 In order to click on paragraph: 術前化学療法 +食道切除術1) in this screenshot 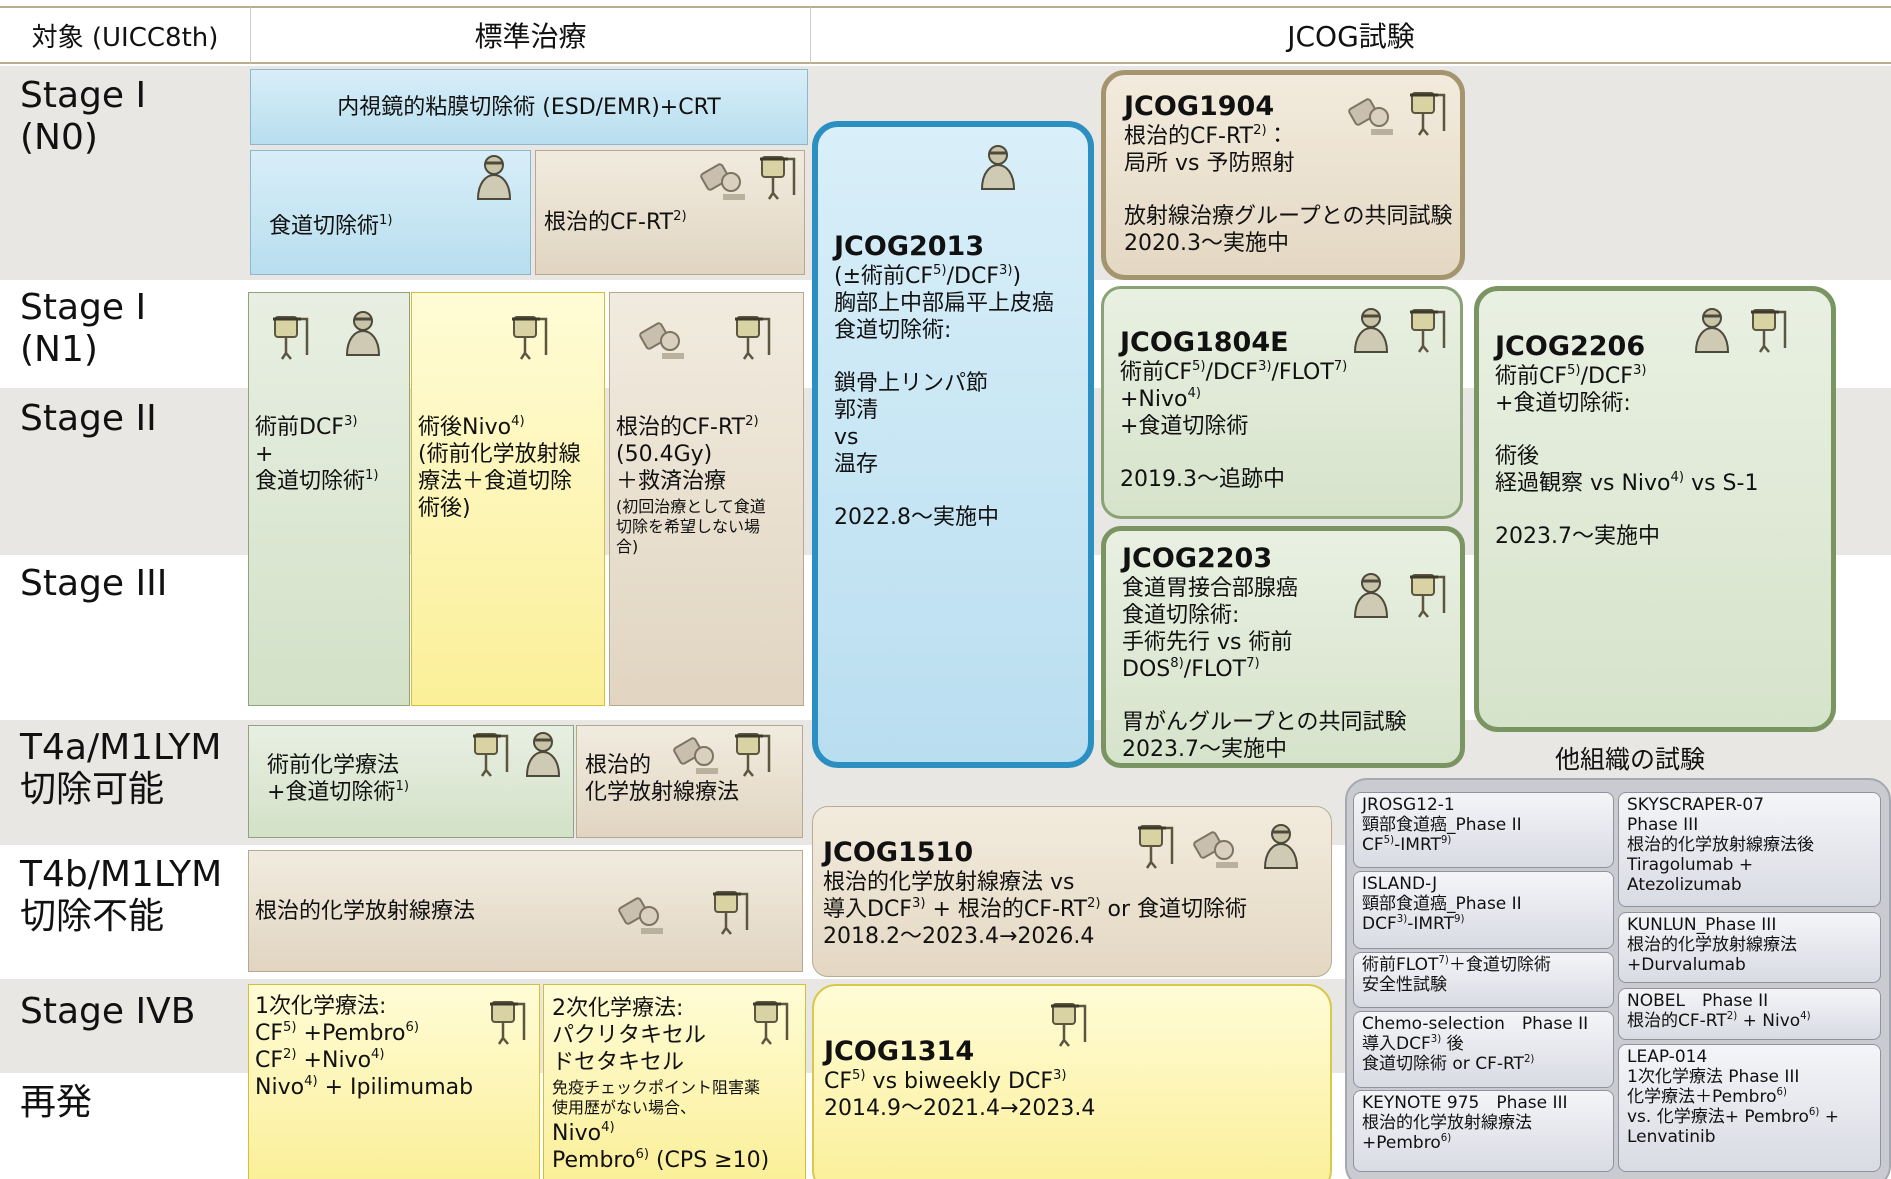, I will do `click(338, 779)`.